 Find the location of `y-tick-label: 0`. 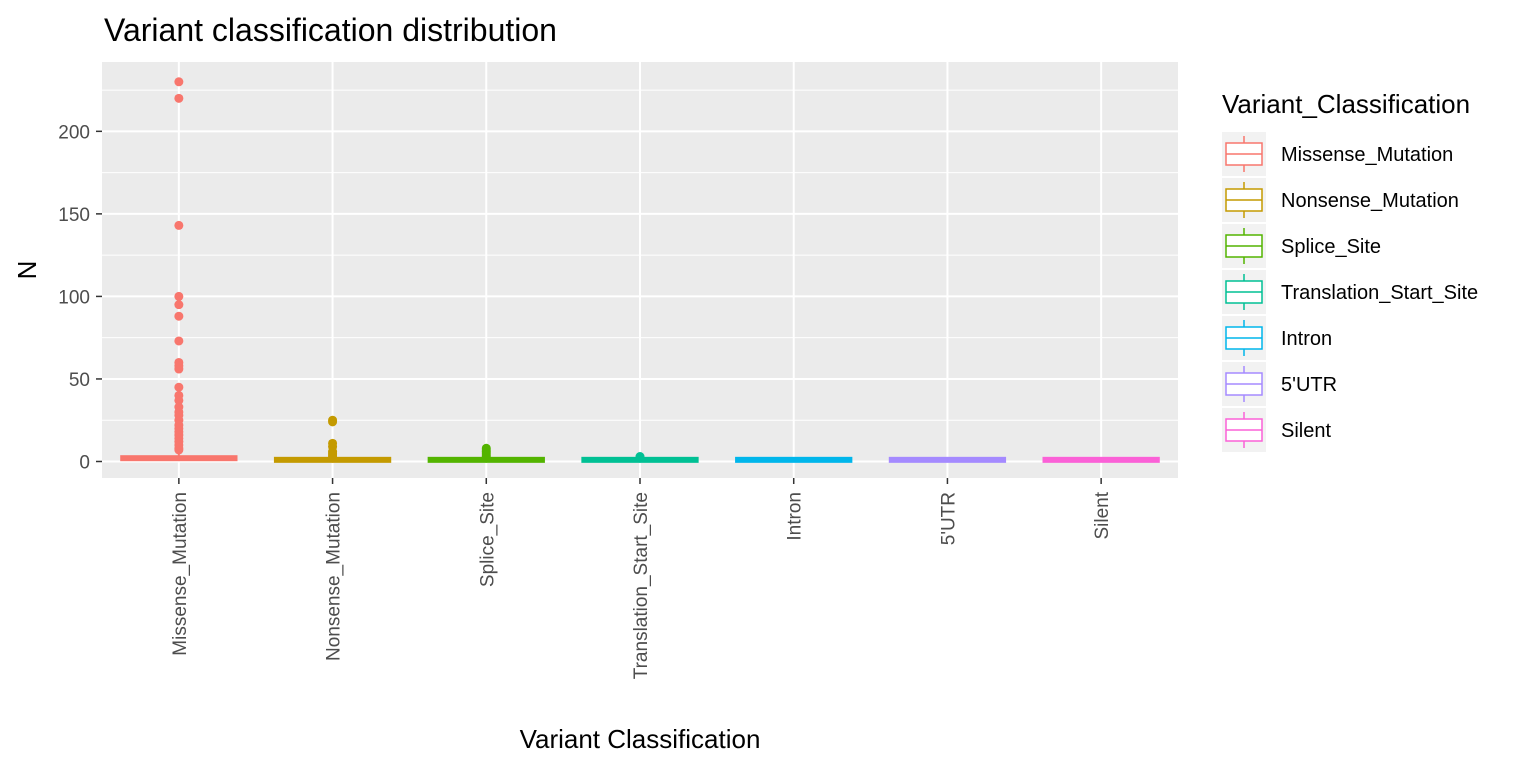

y-tick-label: 0 is located at coordinates (84, 462).